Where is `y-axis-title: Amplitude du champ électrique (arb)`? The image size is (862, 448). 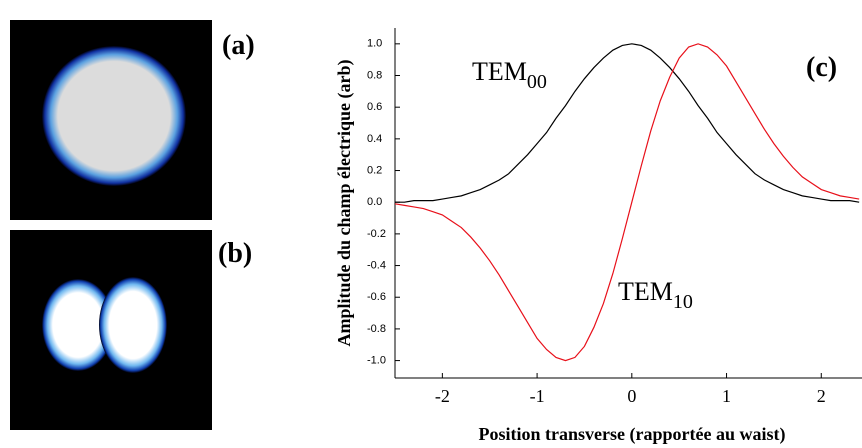 y-axis-title: Amplitude du champ électrique (arb) is located at coordinates (344, 203).